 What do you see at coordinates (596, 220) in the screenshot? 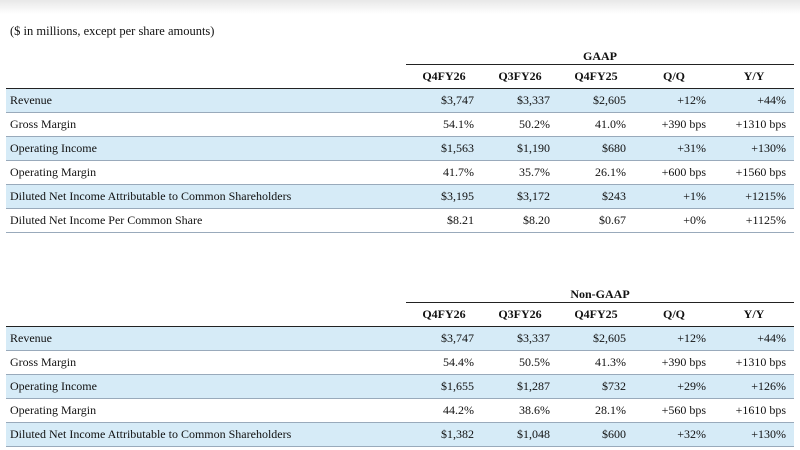
I see `table-cell: $0.67` at bounding box center [596, 220].